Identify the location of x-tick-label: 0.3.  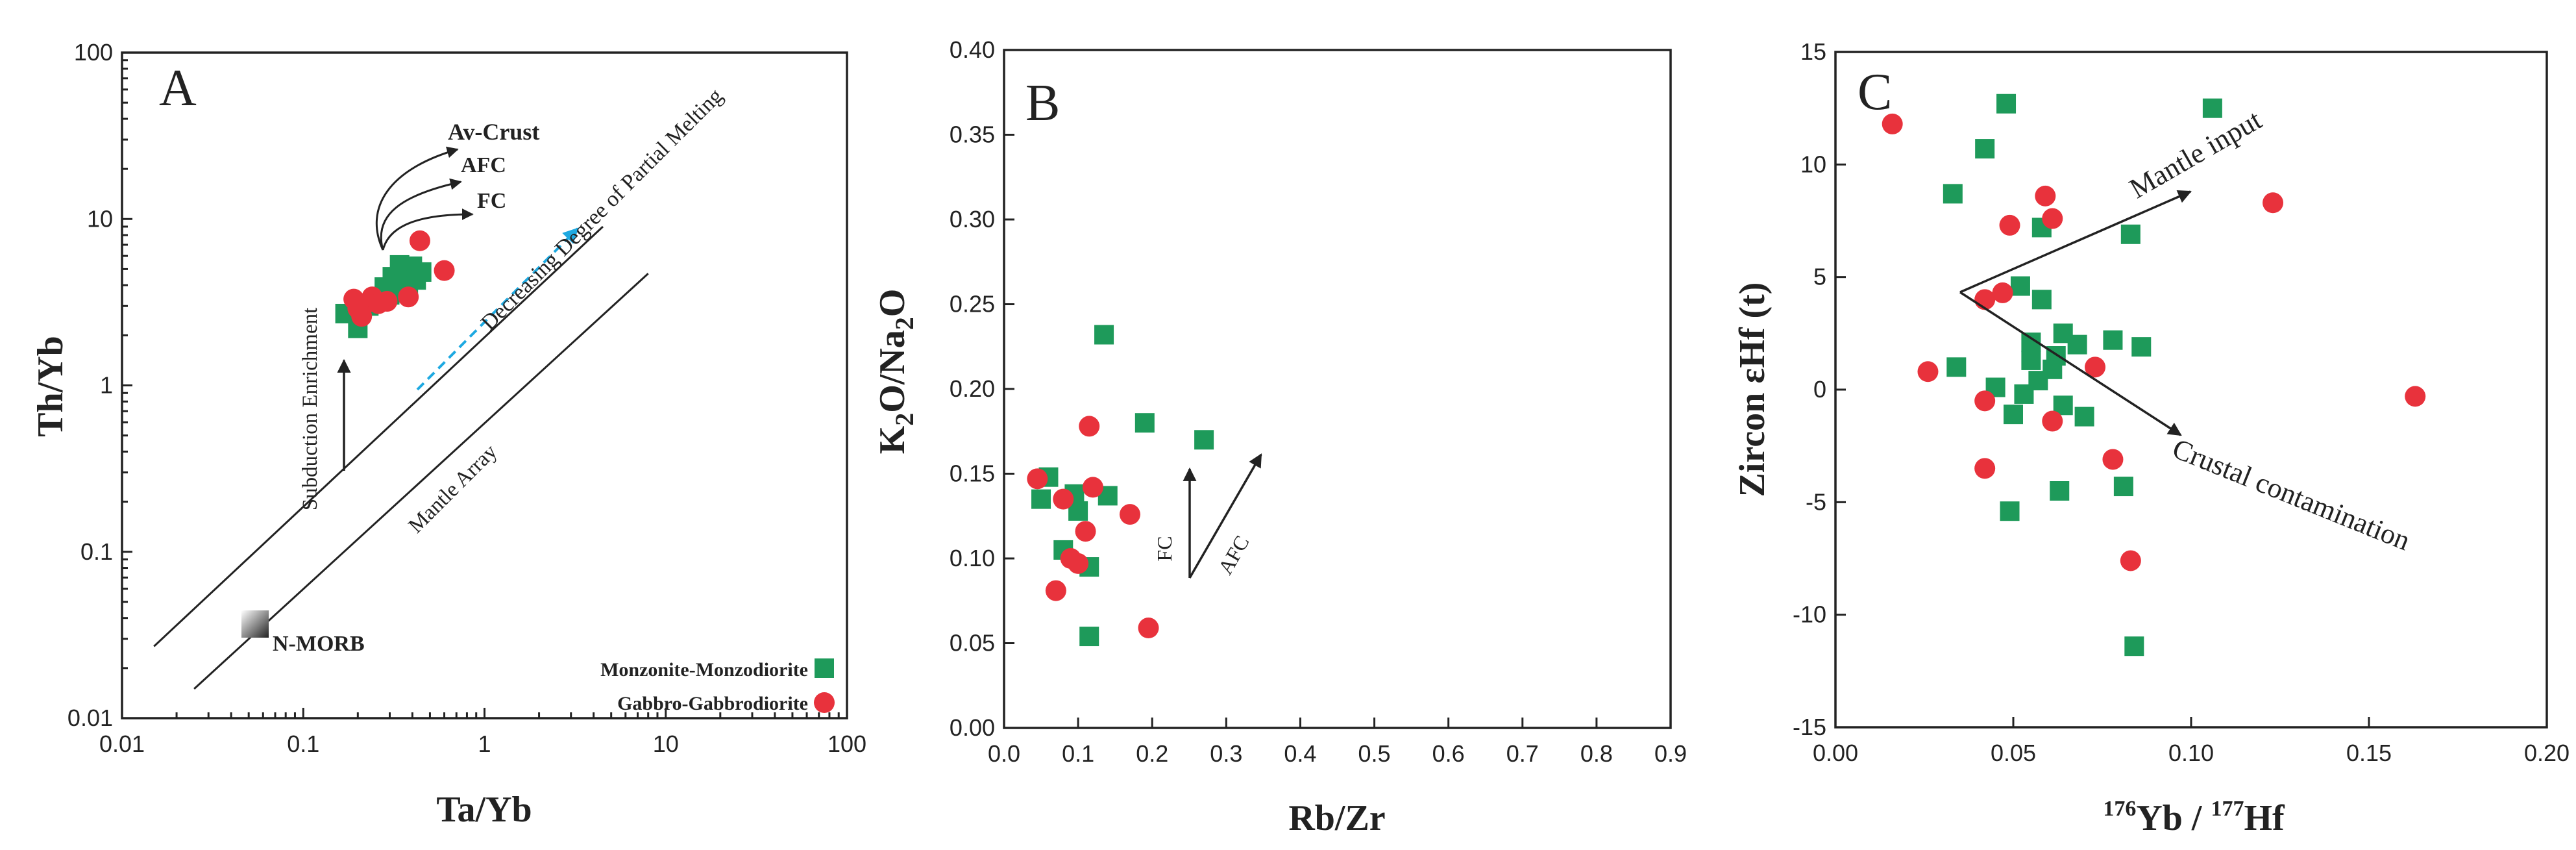
(1226, 754).